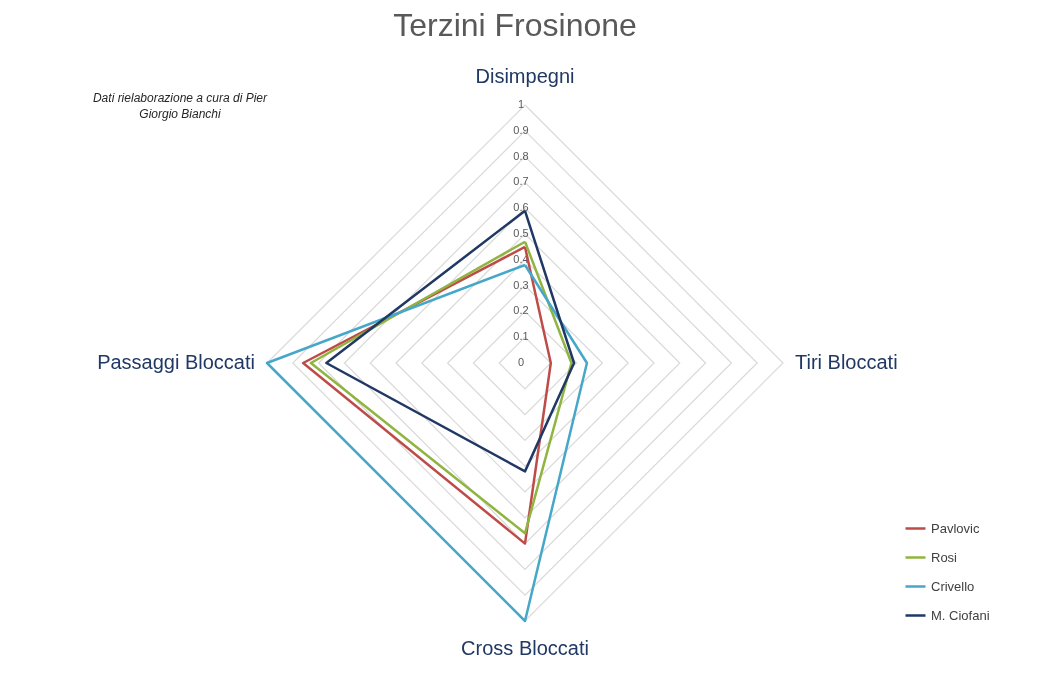 The image size is (1039, 681). Describe the element at coordinates (944, 557) in the screenshot. I see `legend-label: Rosi` at that location.